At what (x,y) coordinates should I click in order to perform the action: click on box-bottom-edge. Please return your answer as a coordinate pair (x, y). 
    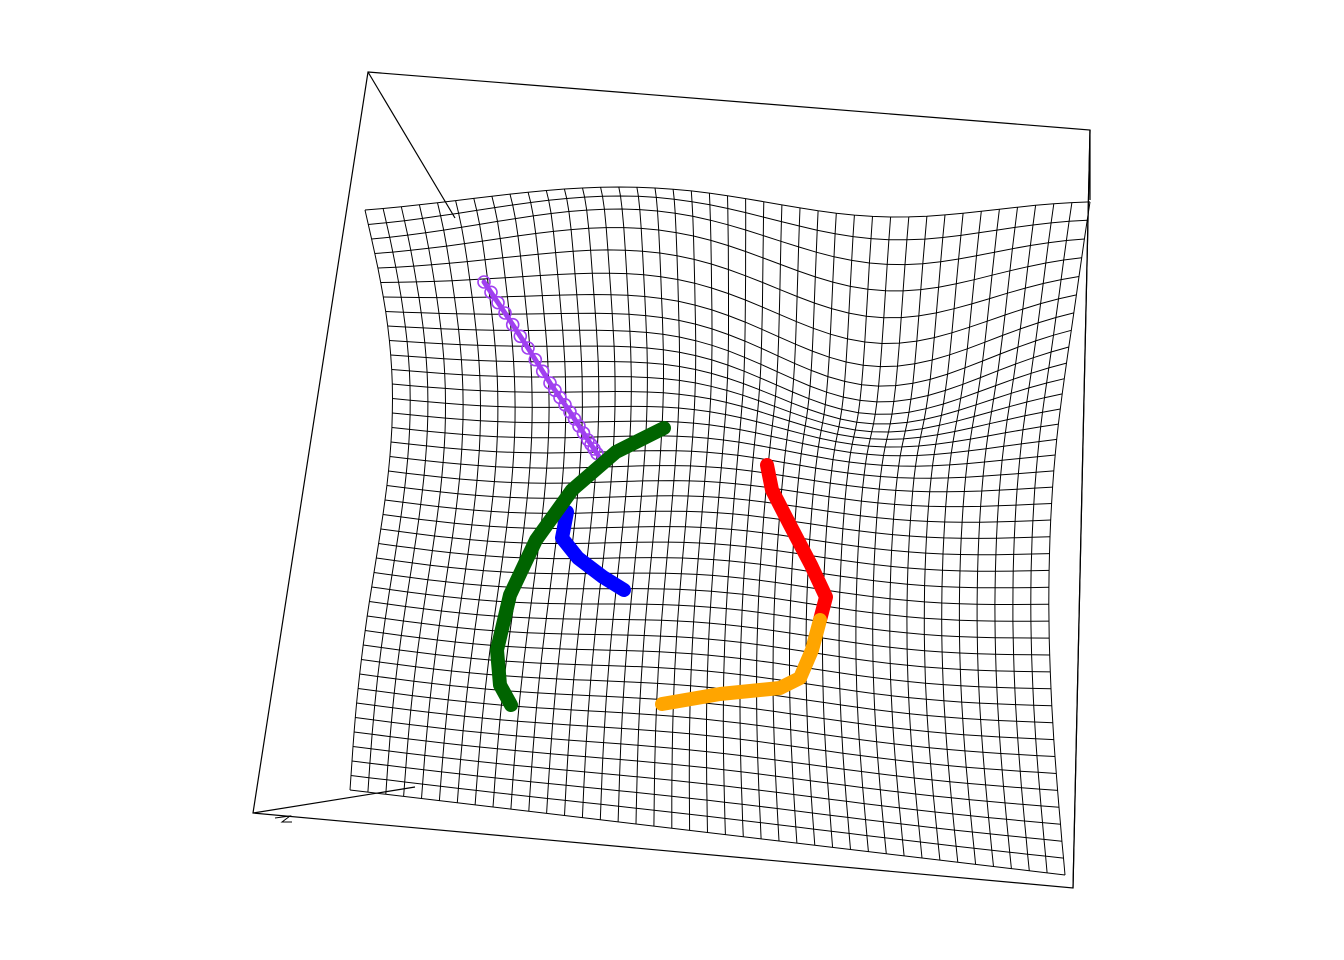
    Looking at the image, I should click on (334, 800).